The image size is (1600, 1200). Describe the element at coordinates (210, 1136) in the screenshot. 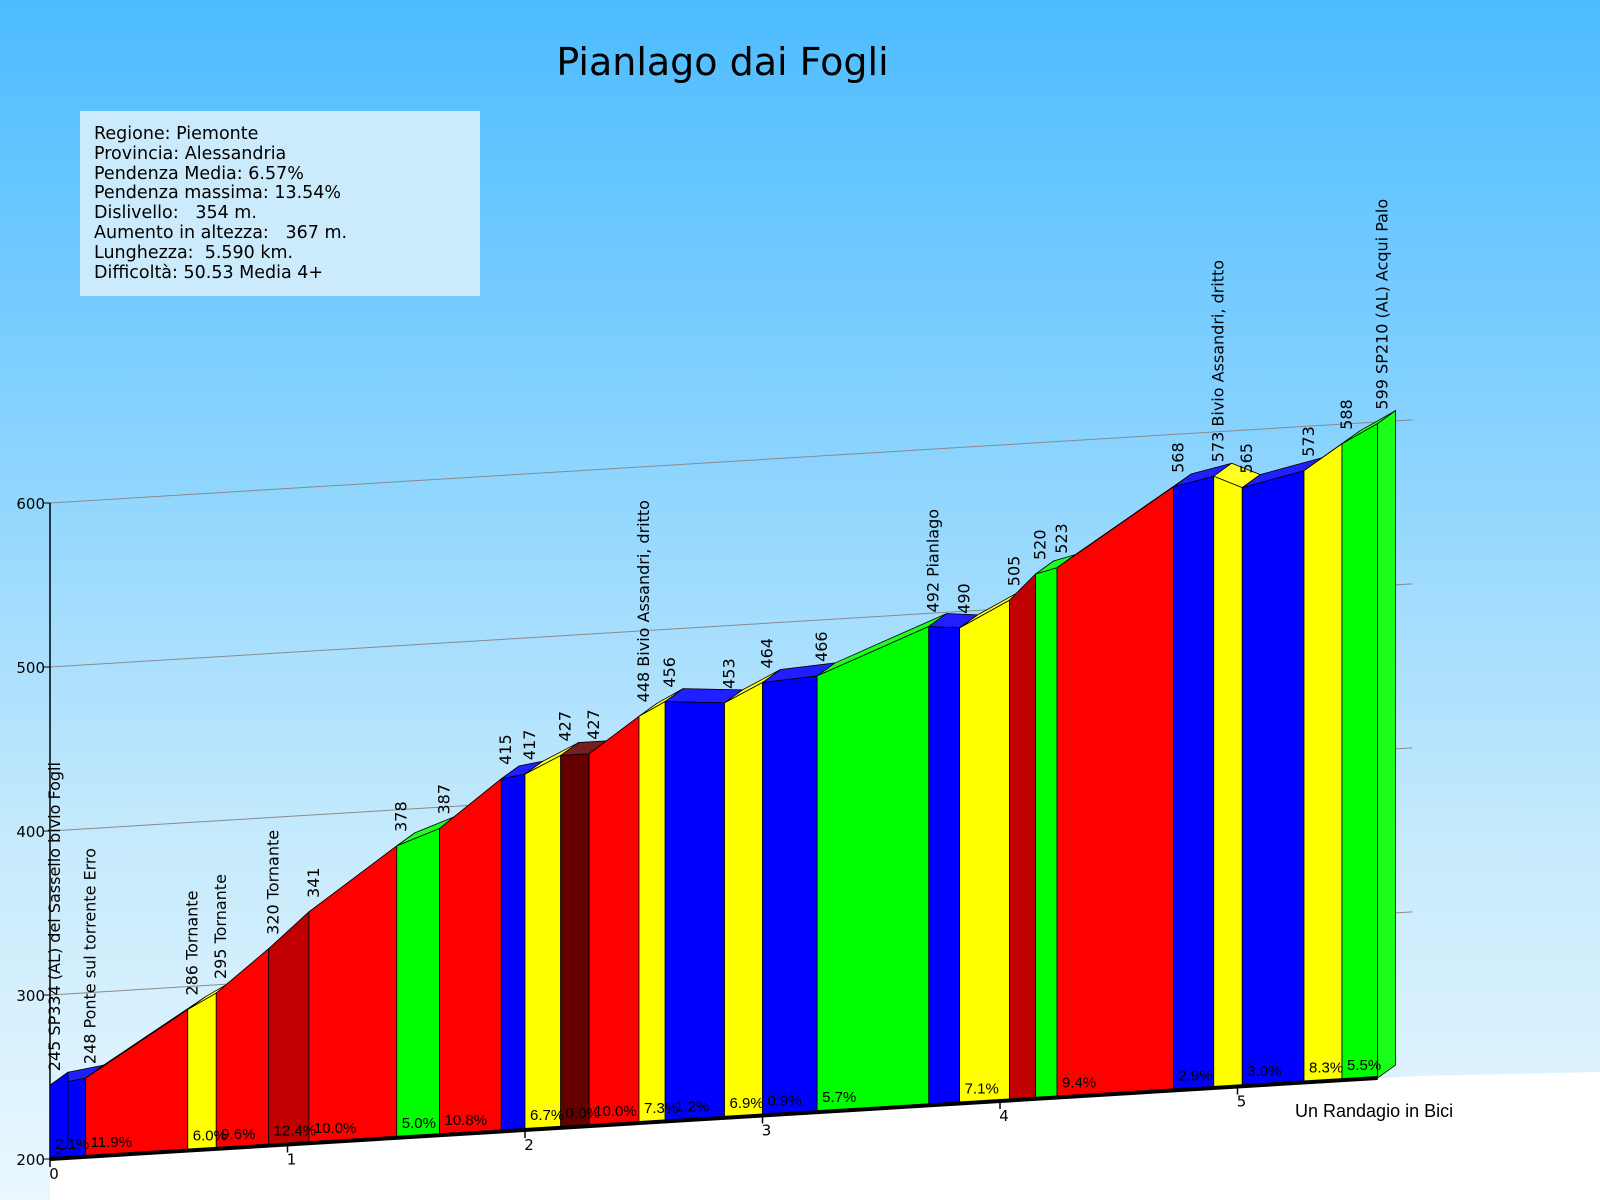

I see `grade-label: 6.0%` at that location.